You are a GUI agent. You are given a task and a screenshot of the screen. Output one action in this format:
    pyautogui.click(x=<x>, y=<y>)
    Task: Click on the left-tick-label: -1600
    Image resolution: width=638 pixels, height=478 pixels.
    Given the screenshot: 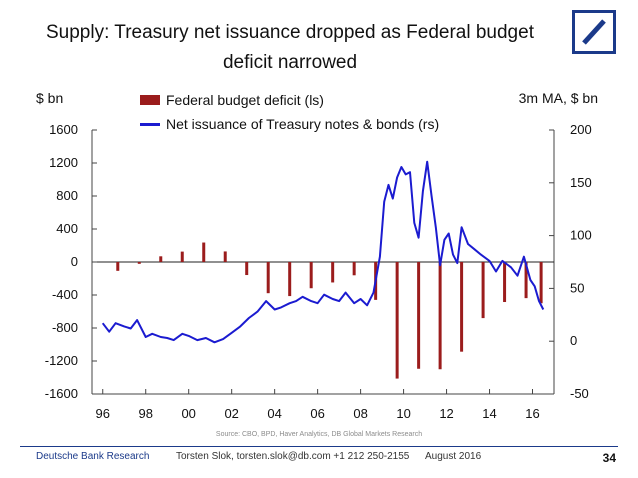 What is the action you would take?
    pyautogui.click(x=61, y=393)
    